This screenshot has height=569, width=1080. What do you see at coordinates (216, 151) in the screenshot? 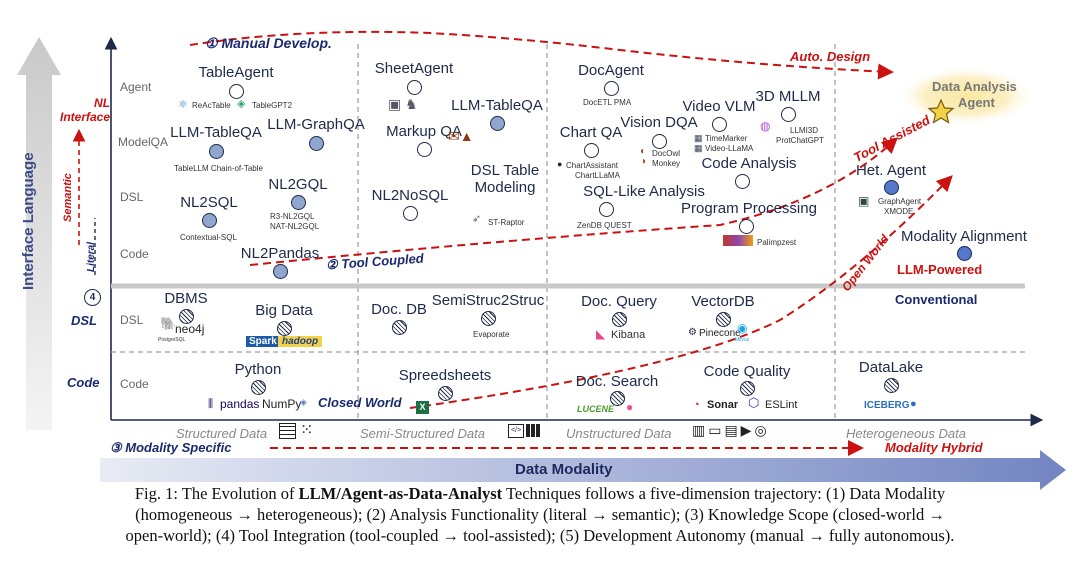
I see `circle-llm-tableqa` at bounding box center [216, 151].